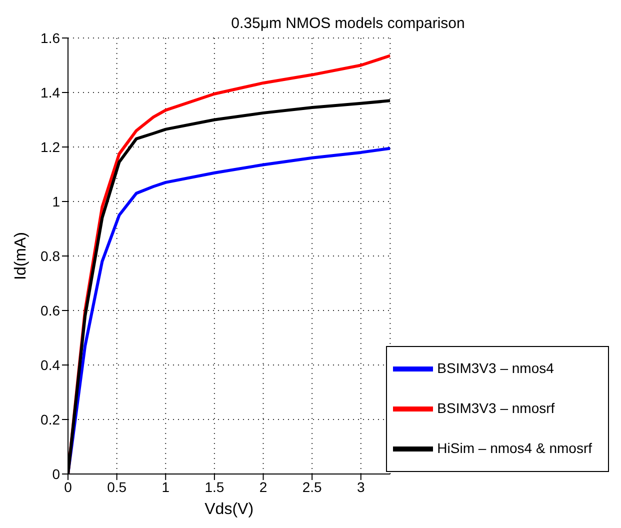 This screenshot has height=528, width=621. What do you see at coordinates (50, 310) in the screenshot?
I see `y-tick-label: 0.6` at bounding box center [50, 310].